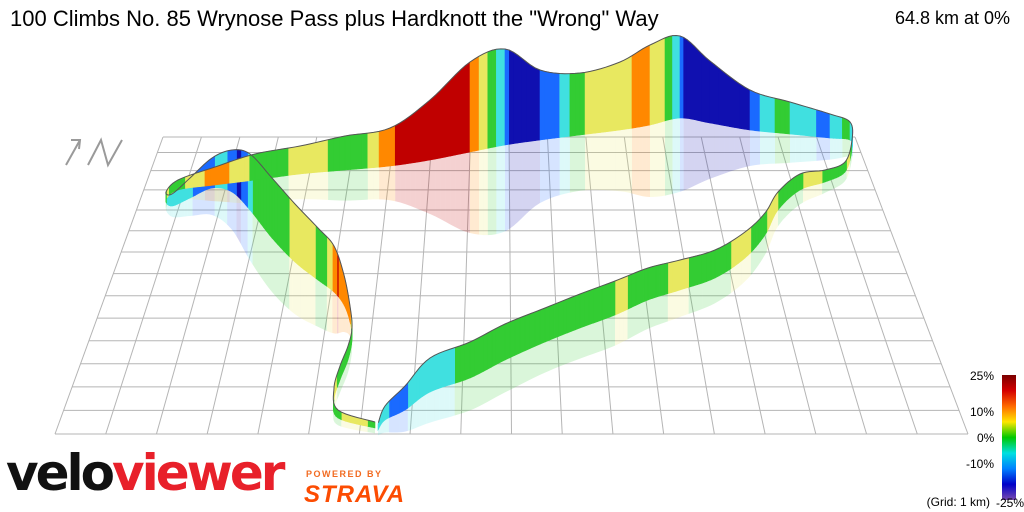 The width and height of the screenshot is (1024, 512). Describe the element at coordinates (344, 474) in the screenshot. I see `powered-by-label: POWERED BY` at that location.